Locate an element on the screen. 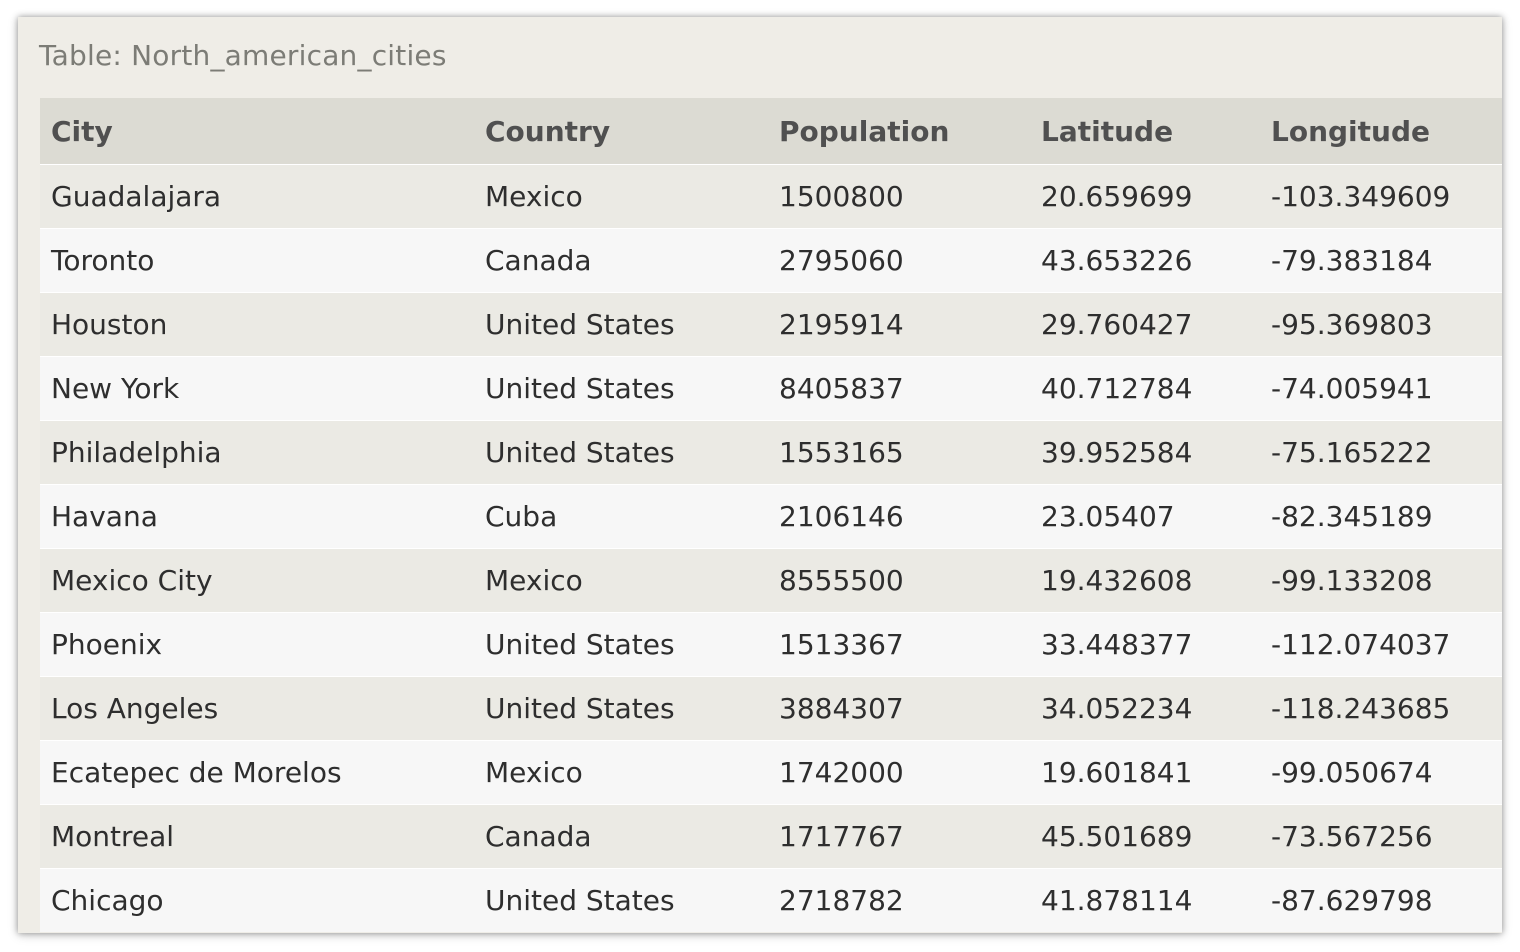 This screenshot has height=952, width=1520. column-header-population: Population is located at coordinates (899, 131).